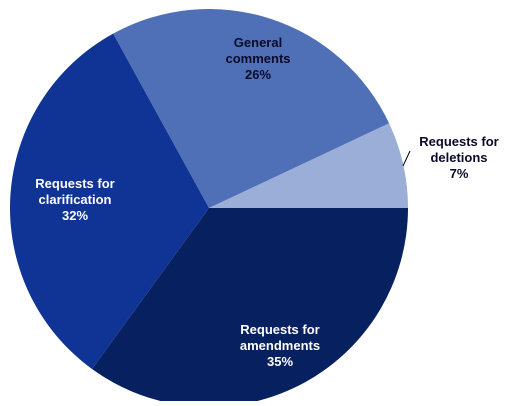 The image size is (515, 406). What do you see at coordinates (257, 58) in the screenshot?
I see `pie-category-label: comments` at bounding box center [257, 58].